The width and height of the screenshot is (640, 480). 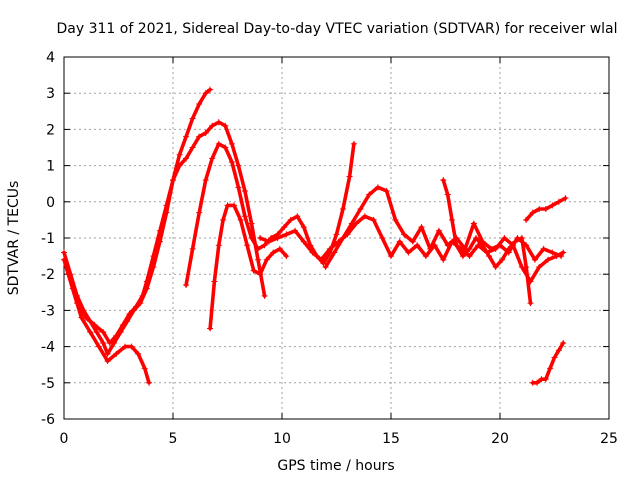 What do you see at coordinates (391, 439) in the screenshot?
I see `x-tick-label: 15` at bounding box center [391, 439].